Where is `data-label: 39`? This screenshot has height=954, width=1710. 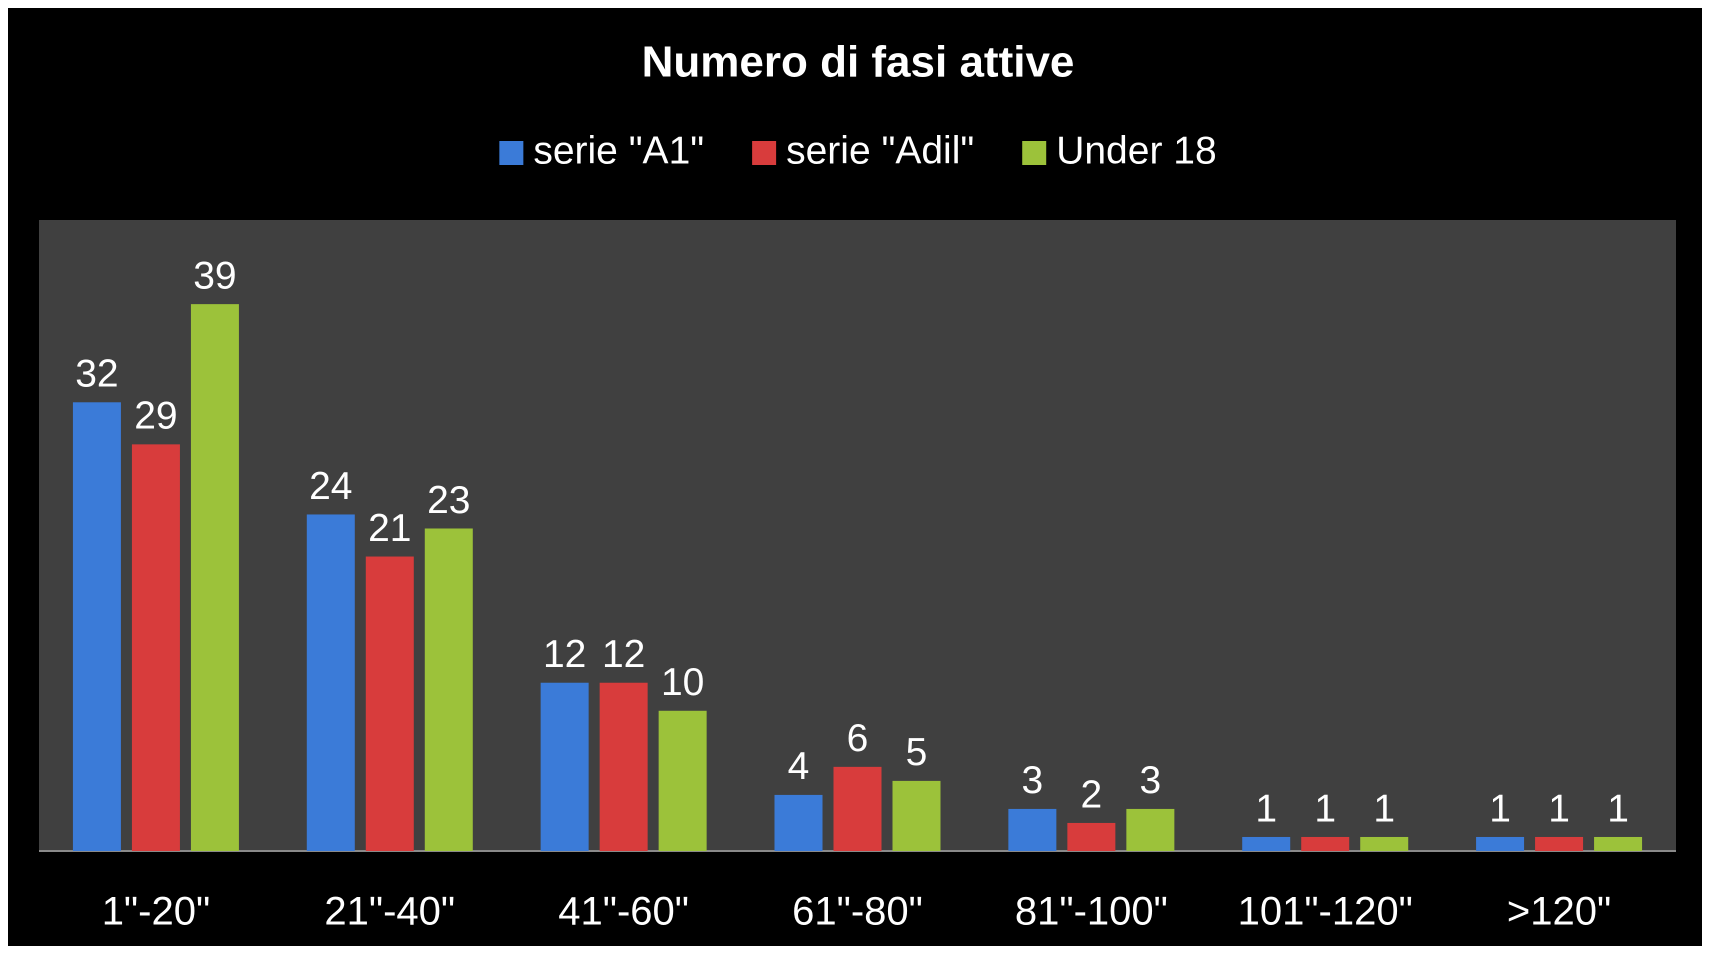
data-label: 39 is located at coordinates (214, 275).